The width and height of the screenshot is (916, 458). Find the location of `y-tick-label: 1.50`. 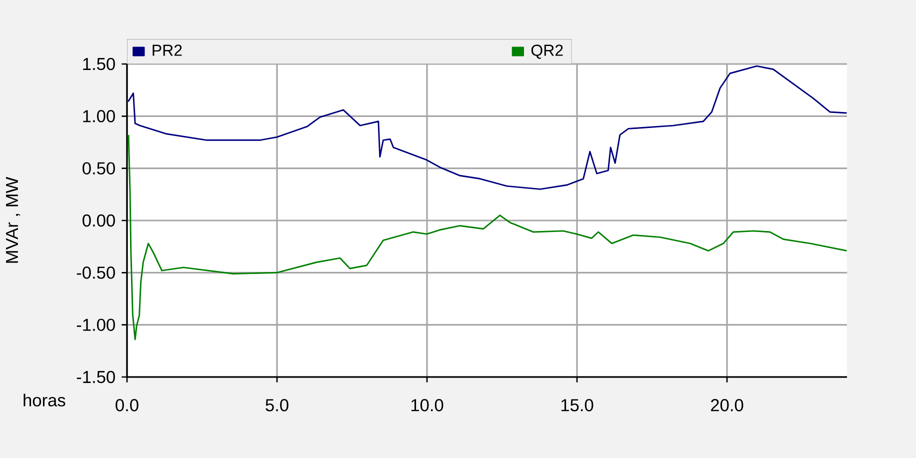

y-tick-label: 1.50 is located at coordinates (99, 64).